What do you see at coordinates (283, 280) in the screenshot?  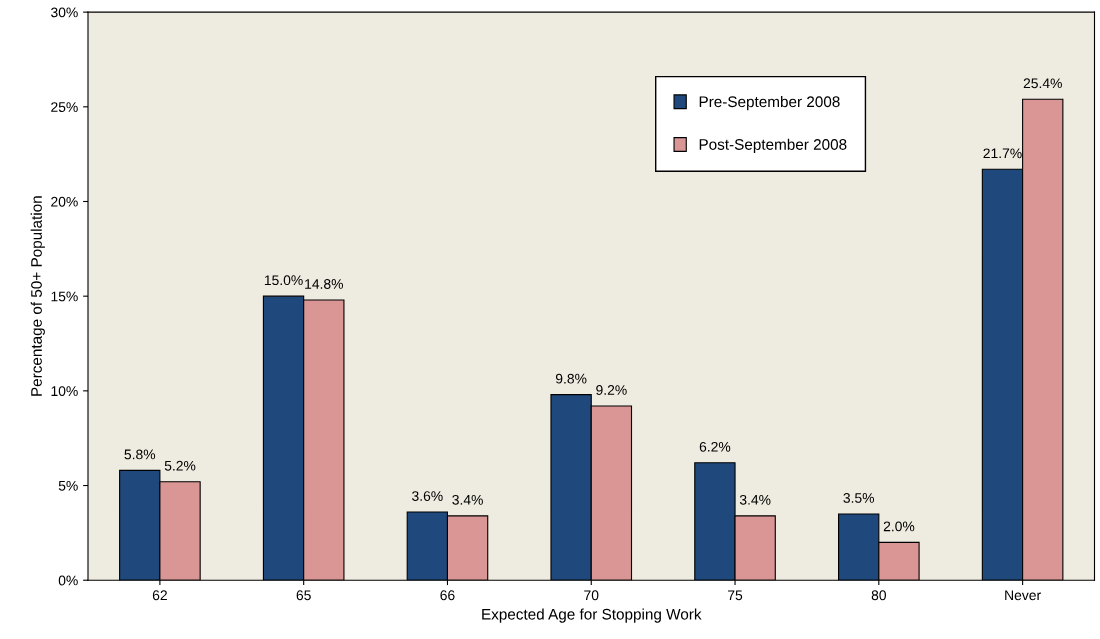 I see `data-label: 15.0%` at bounding box center [283, 280].